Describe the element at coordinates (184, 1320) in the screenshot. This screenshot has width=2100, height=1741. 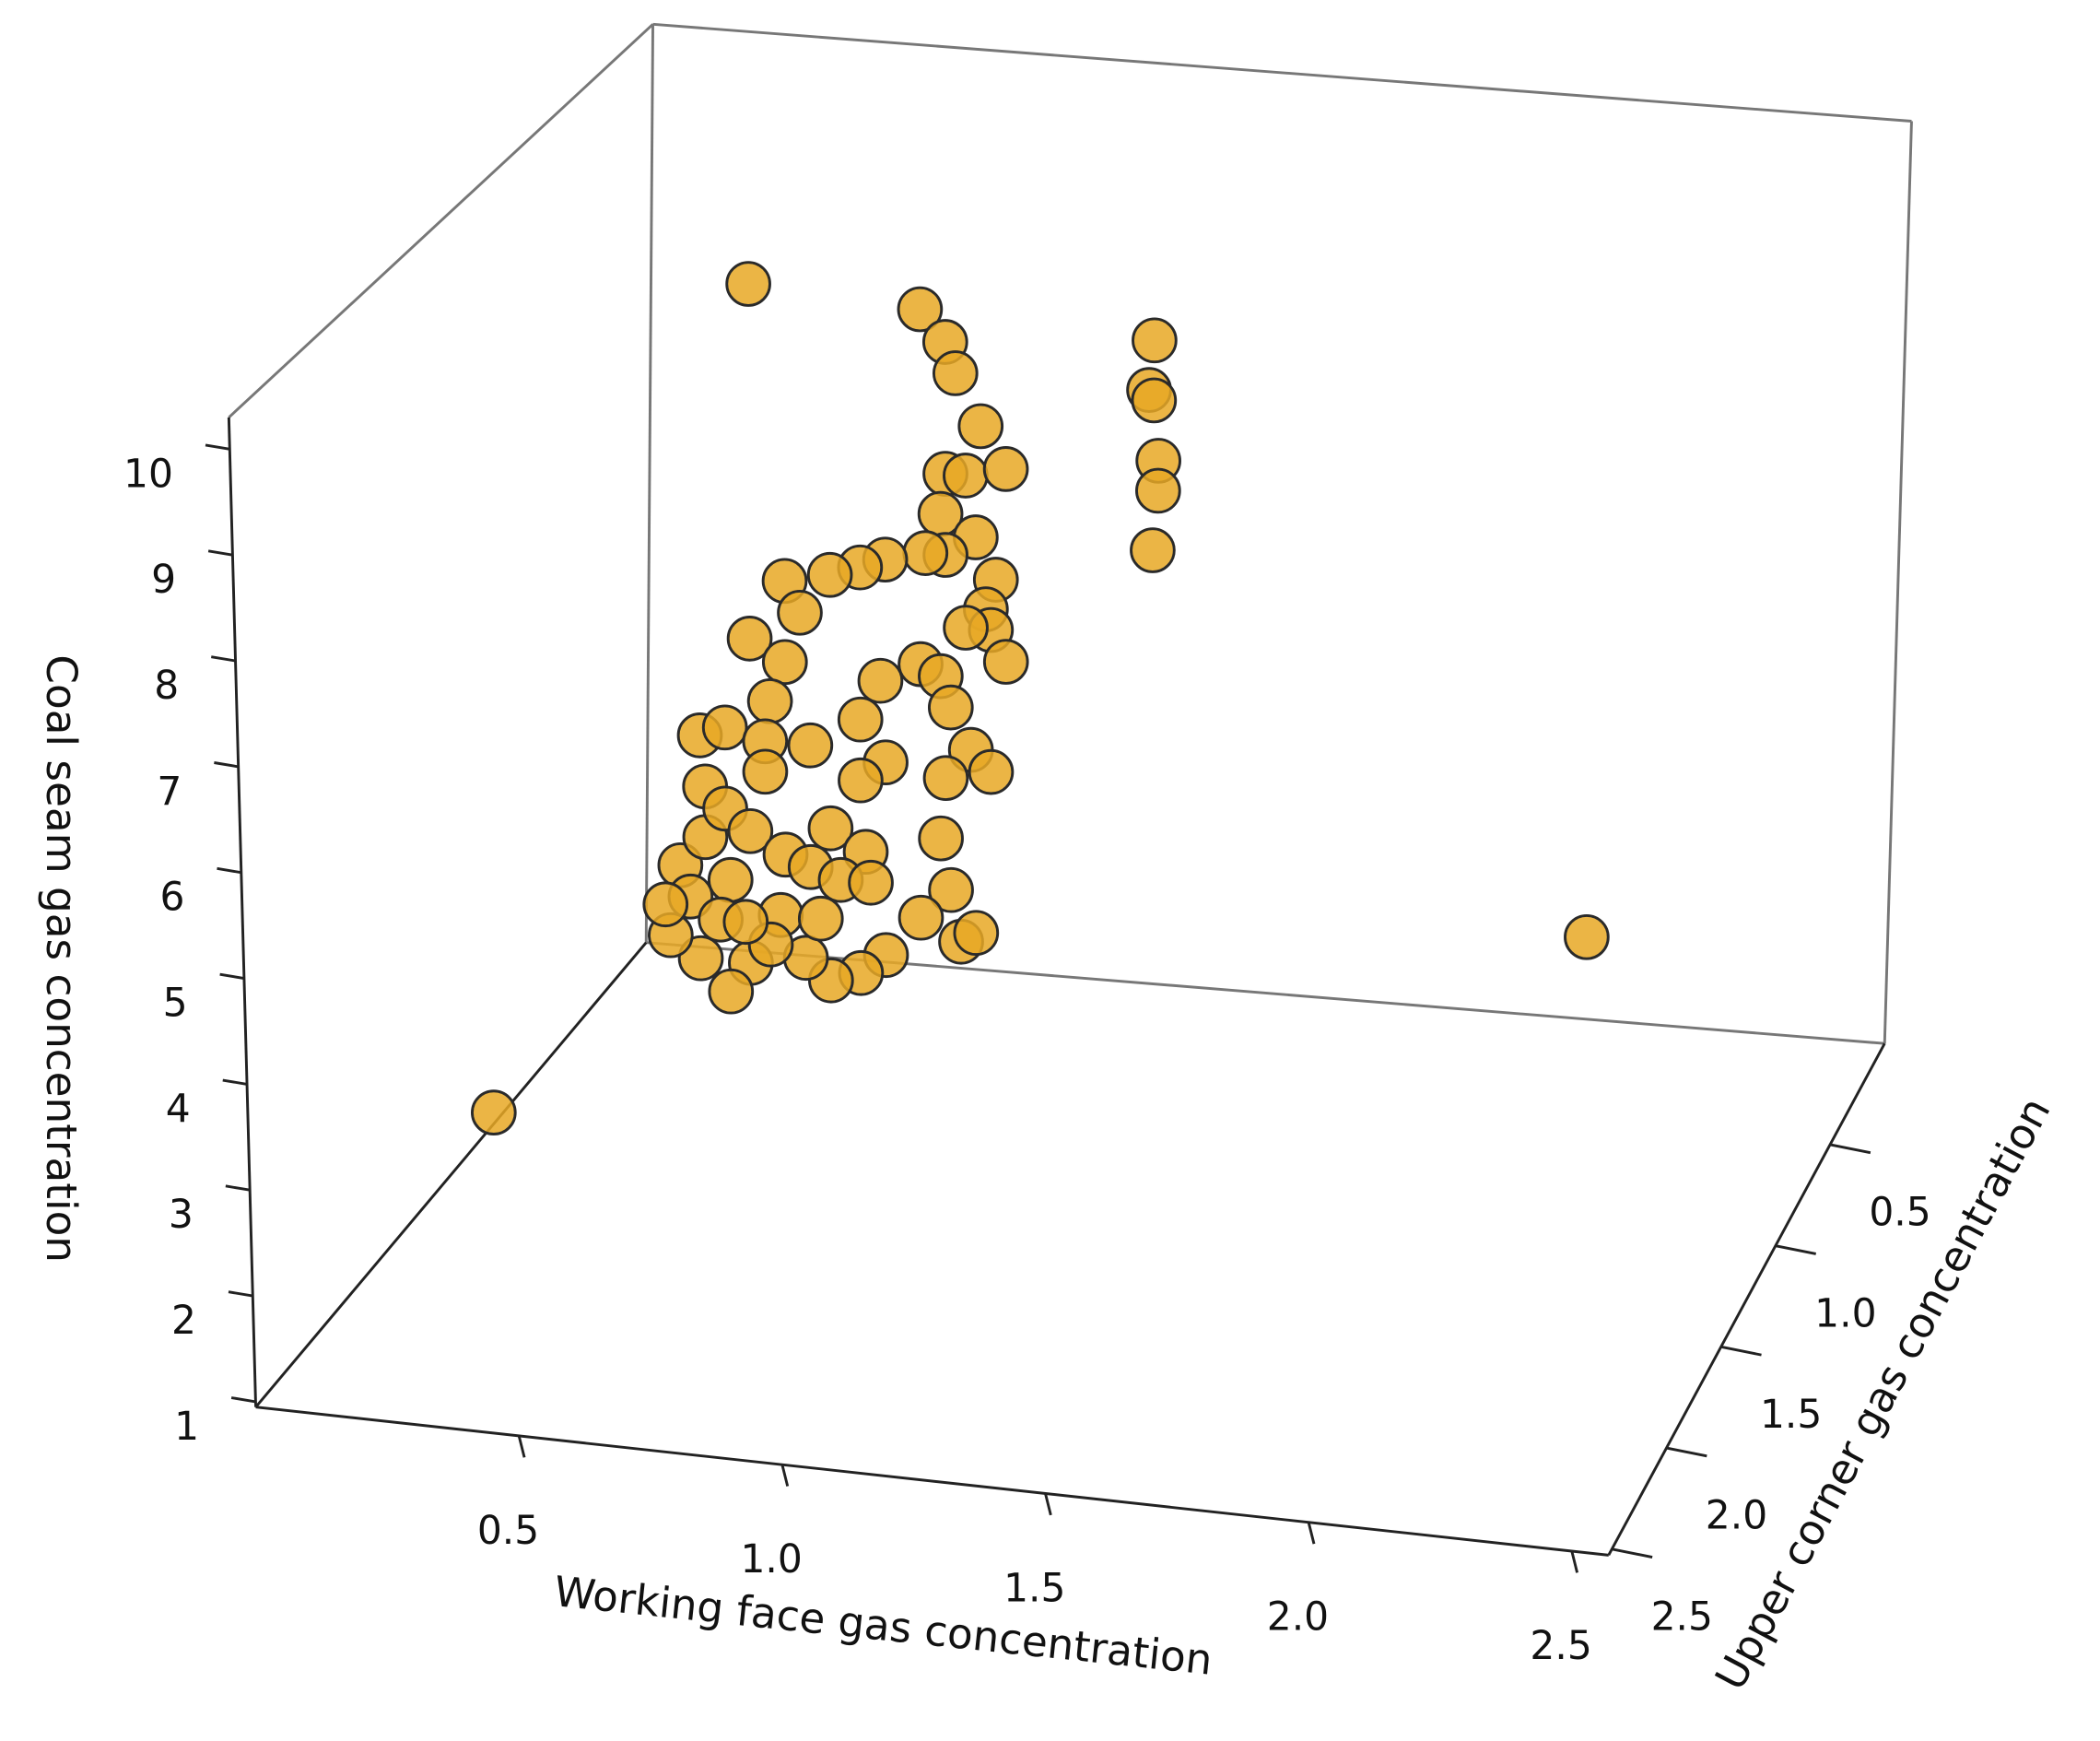
I see `z-tick-label: 2` at that location.